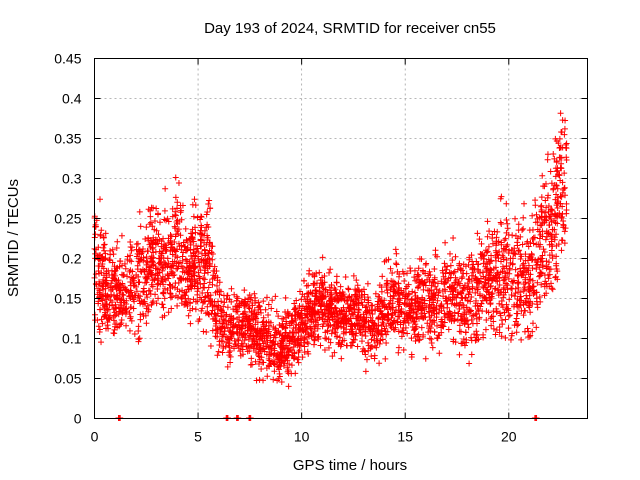 This screenshot has width=640, height=480. What do you see at coordinates (67, 139) in the screenshot?
I see `y-tick-label: 0.35` at bounding box center [67, 139].